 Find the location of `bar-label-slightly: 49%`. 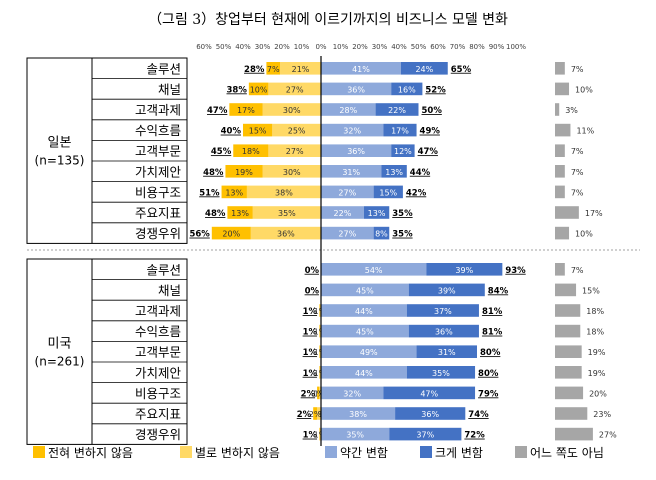

bar-label-slightly: 49% is located at coordinates (369, 352).